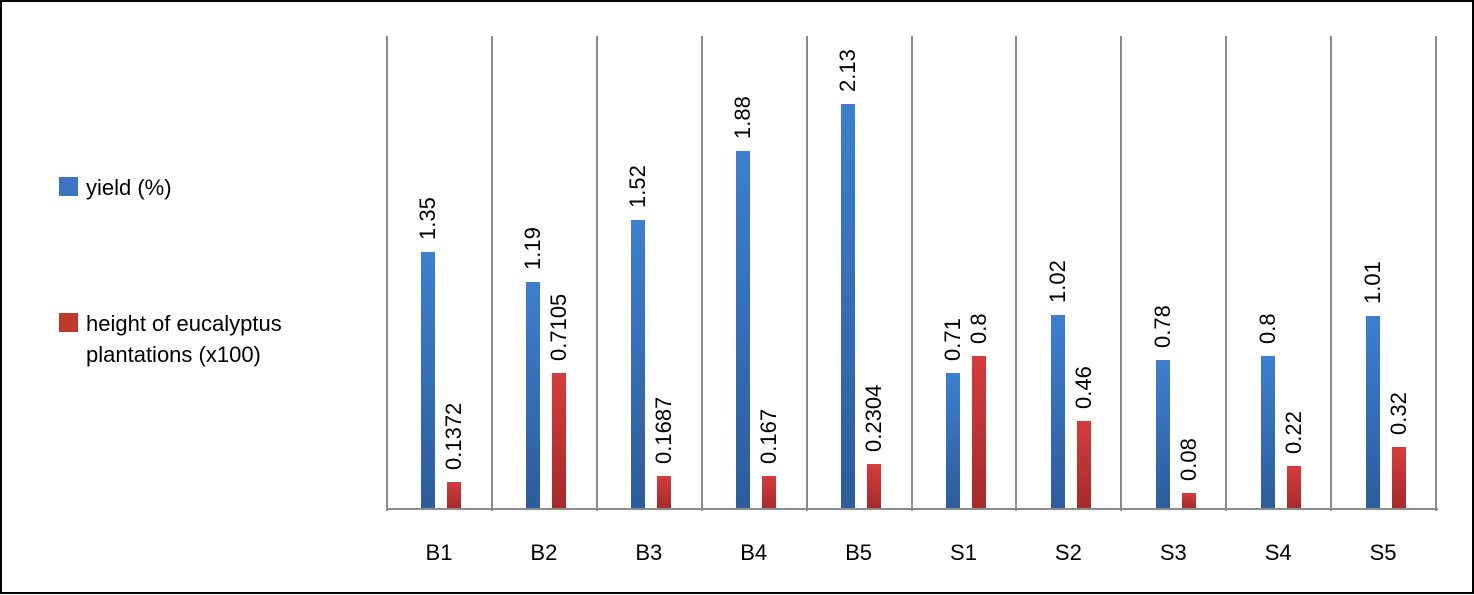  Describe the element at coordinates (1267, 432) in the screenshot. I see `bar-yield-s4` at that location.